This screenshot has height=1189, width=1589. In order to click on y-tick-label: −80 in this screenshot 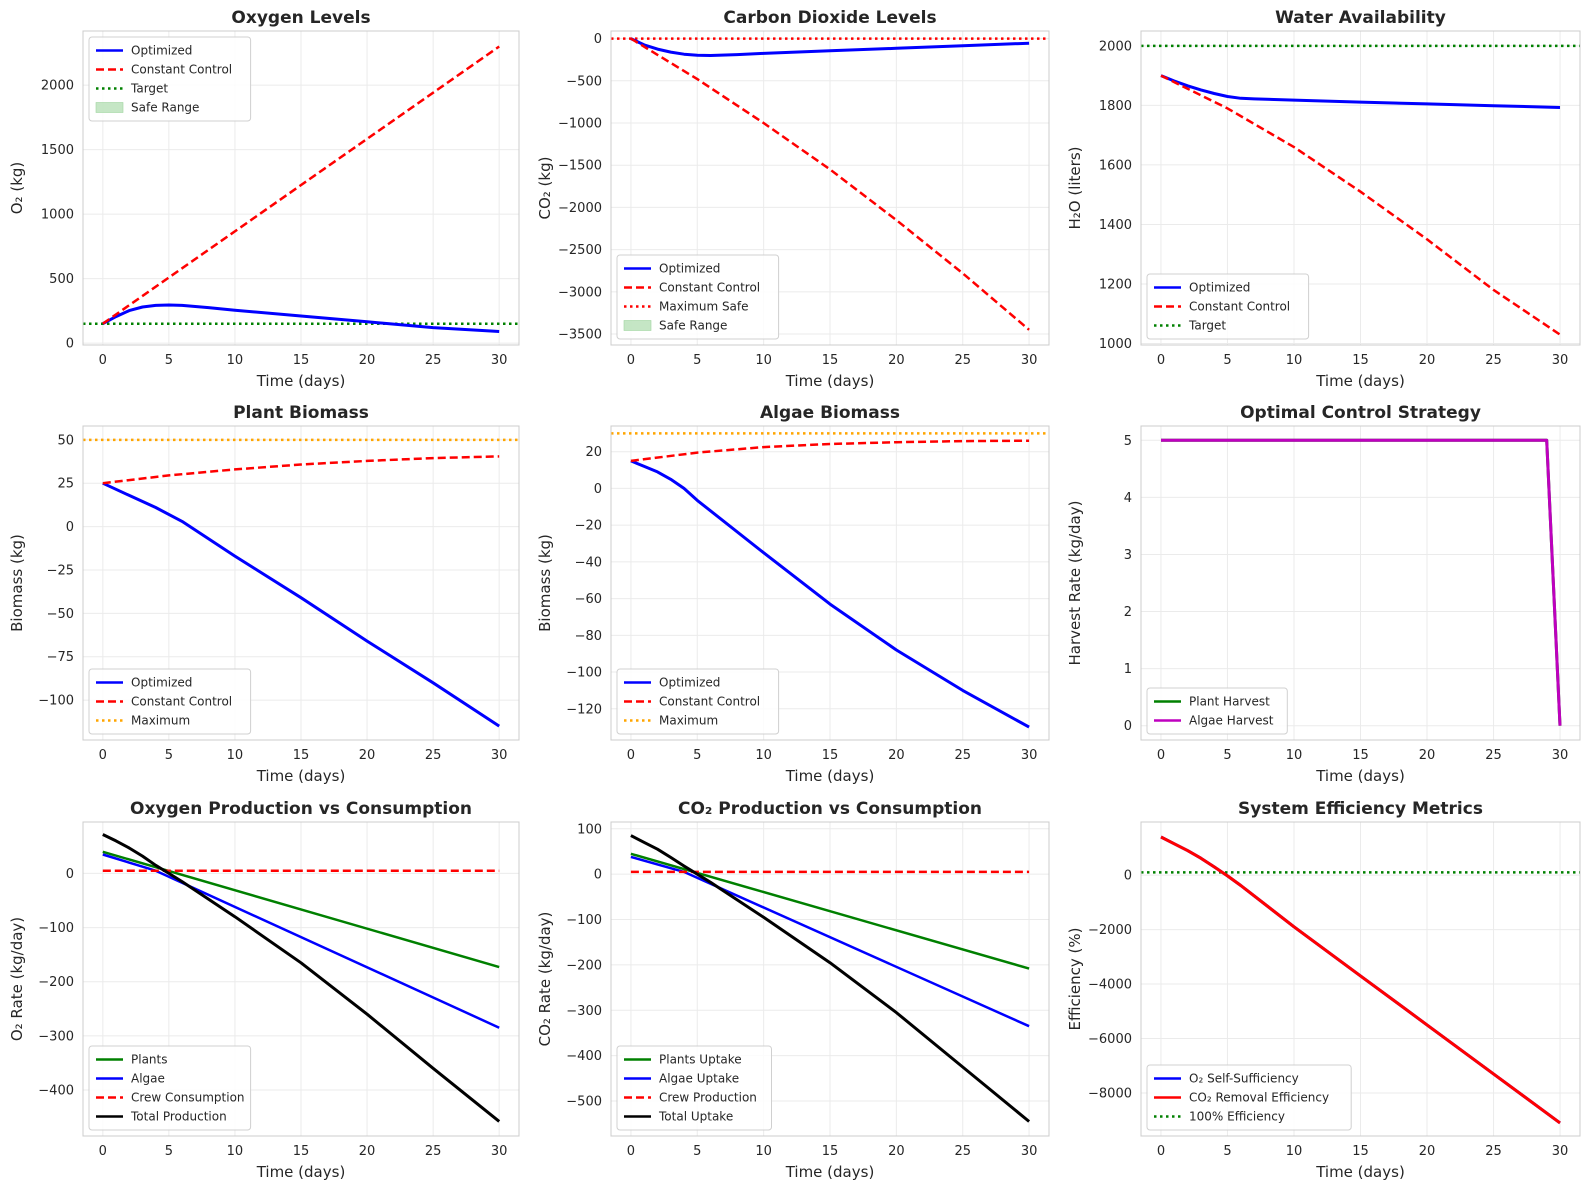, I will do `click(588, 636)`.